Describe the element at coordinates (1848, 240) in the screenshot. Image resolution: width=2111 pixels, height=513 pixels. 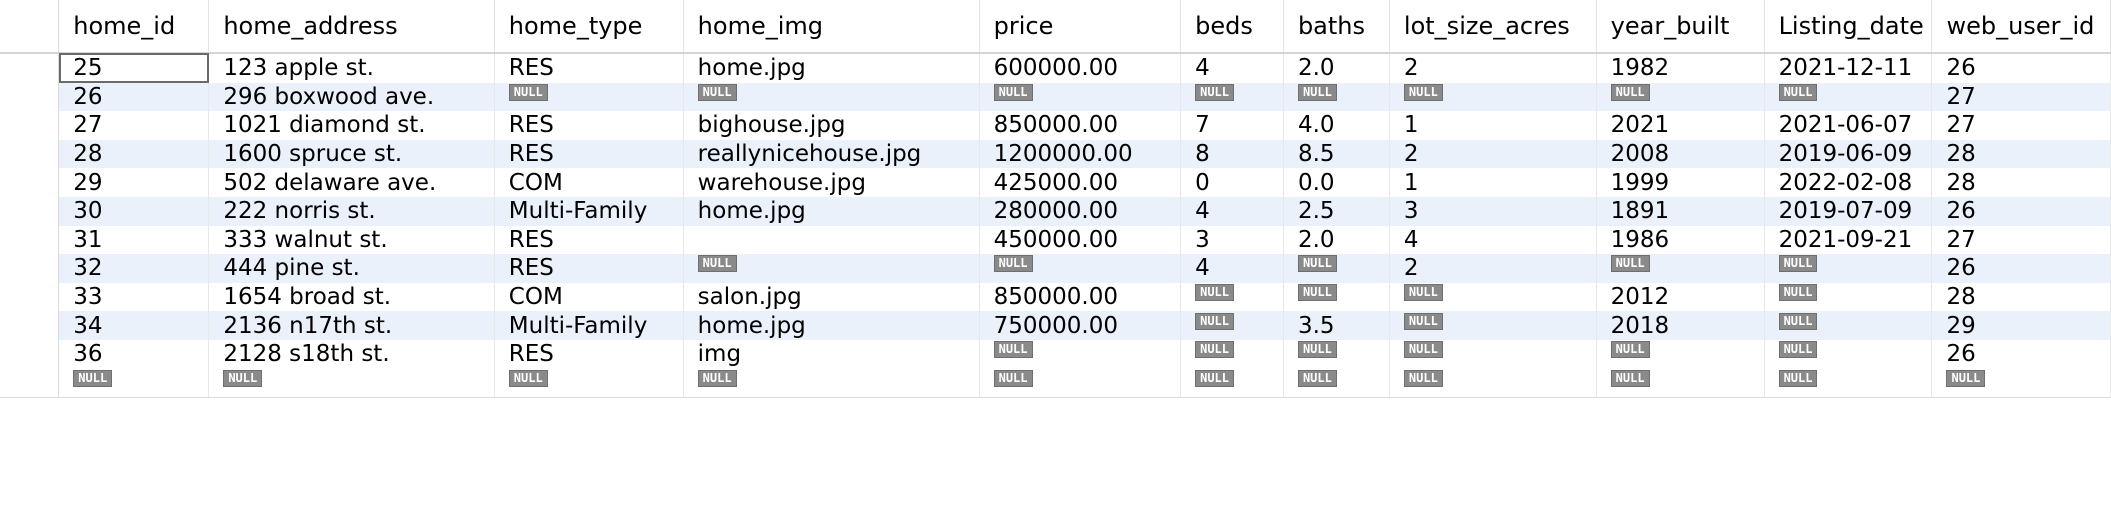
I see `table-cell: 2021-09-21` at that location.